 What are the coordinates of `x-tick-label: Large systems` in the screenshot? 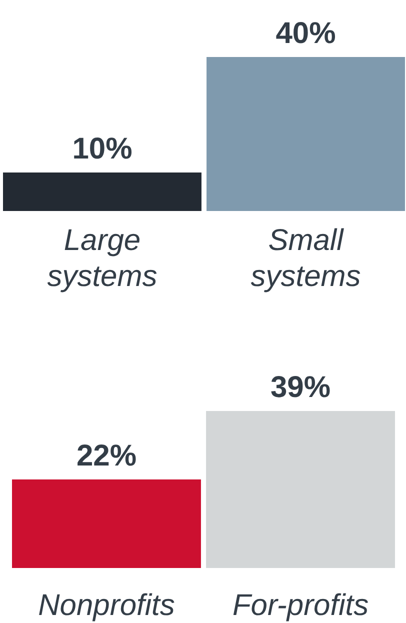 It's located at (102, 258).